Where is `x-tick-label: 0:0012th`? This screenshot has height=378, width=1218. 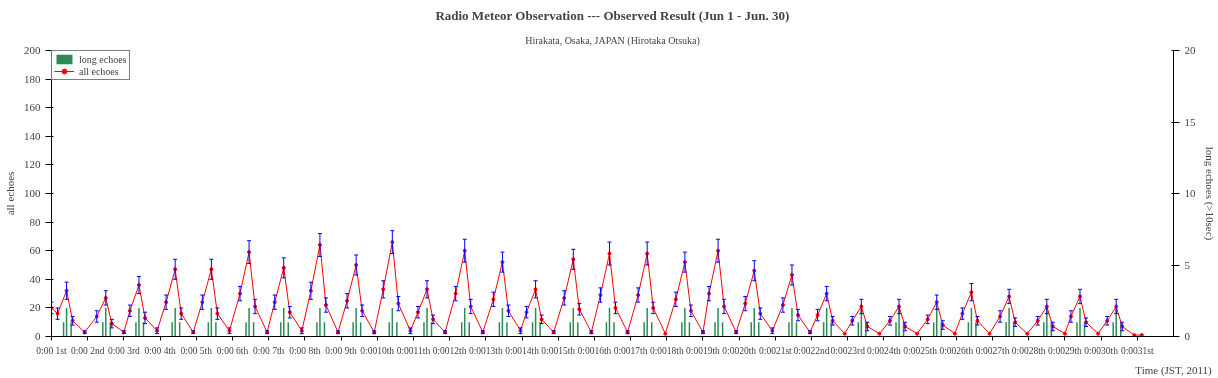 x-tick-label: 0:0012th is located at coordinates (449, 350).